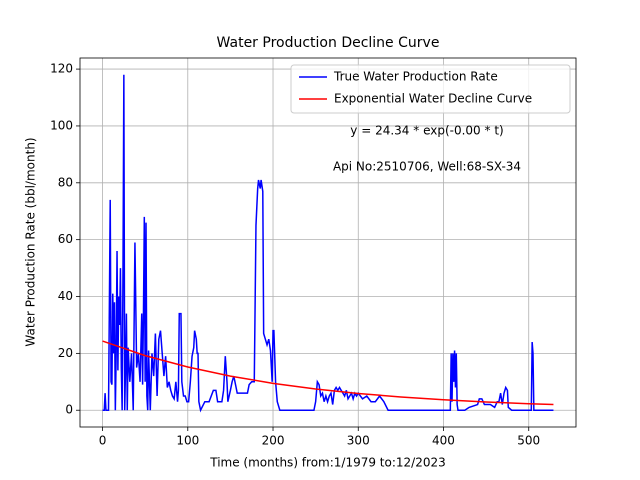 The image size is (640, 480). I want to click on x-tick-label: 400, so click(443, 441).